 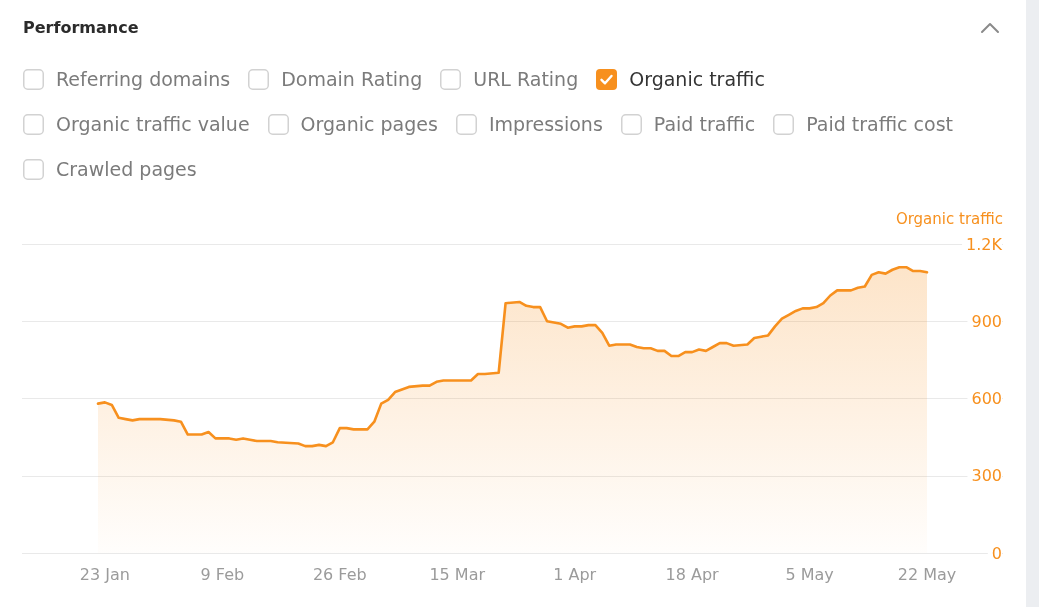 What do you see at coordinates (927, 574) in the screenshot?
I see `x-tick-label: 22 May` at bounding box center [927, 574].